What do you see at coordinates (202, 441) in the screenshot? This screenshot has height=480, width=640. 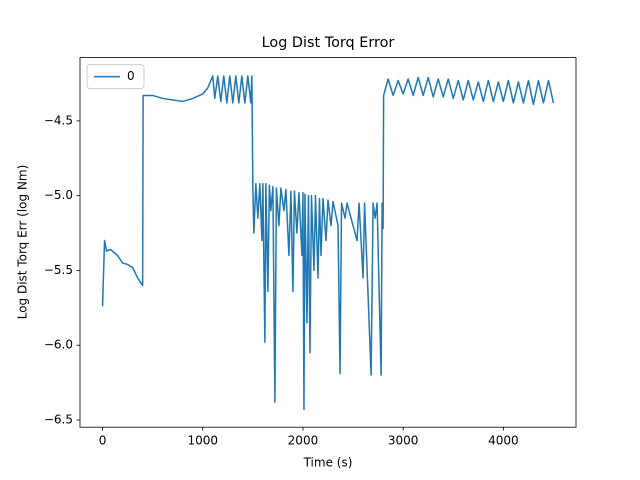 I see `x-tick-label: 1000` at bounding box center [202, 441].